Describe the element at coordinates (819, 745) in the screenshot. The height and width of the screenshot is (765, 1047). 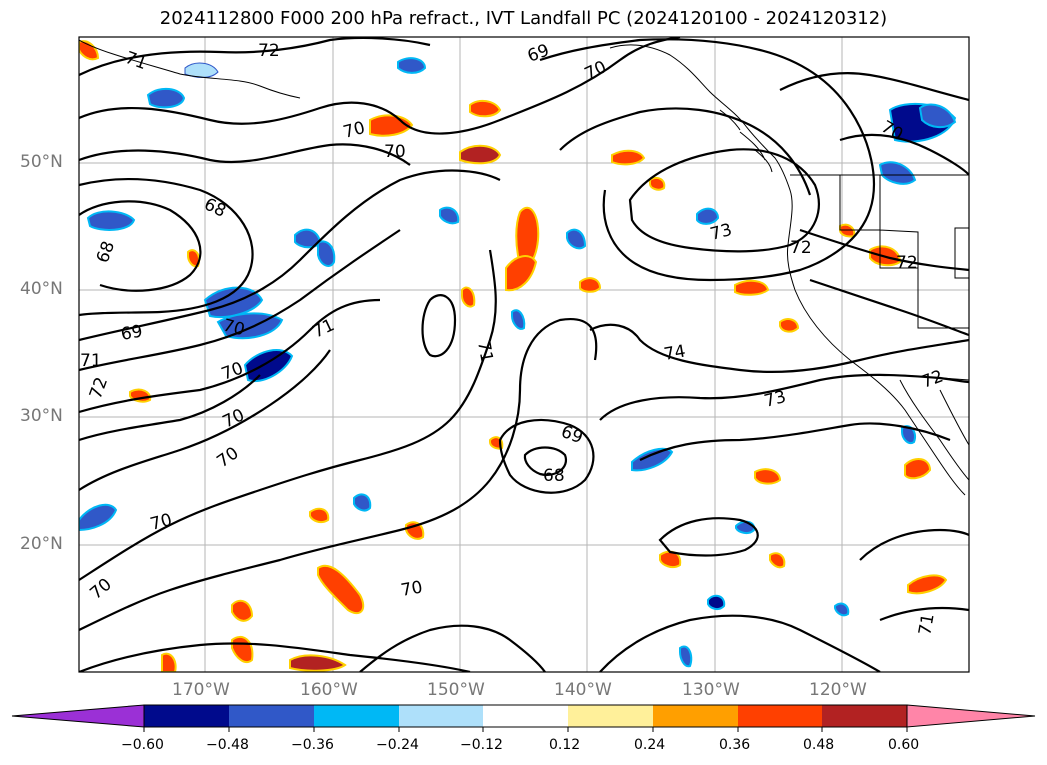
I see `colorbar-tick-label: 0.48` at that location.